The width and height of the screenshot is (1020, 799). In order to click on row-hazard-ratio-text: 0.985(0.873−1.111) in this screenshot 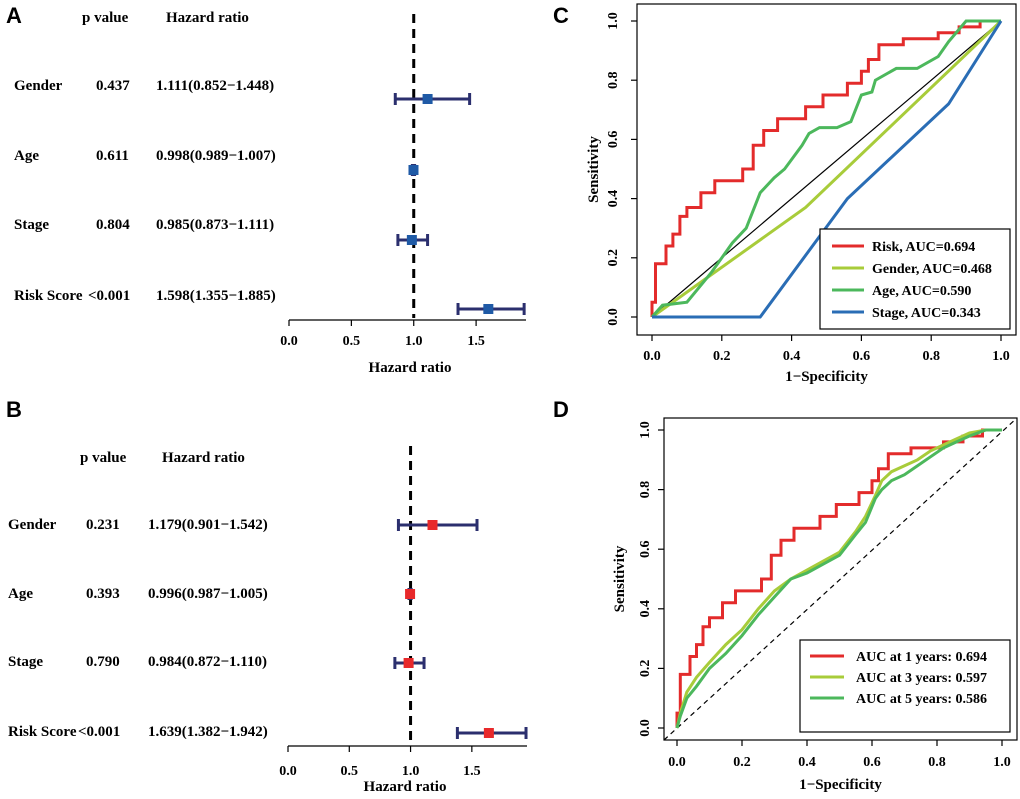, I will do `click(215, 225)`.